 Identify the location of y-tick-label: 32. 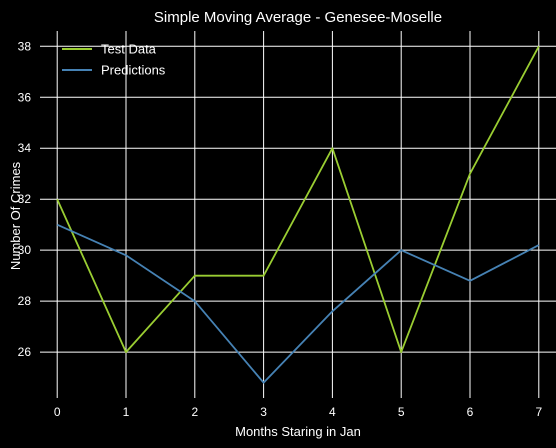
(25, 199).